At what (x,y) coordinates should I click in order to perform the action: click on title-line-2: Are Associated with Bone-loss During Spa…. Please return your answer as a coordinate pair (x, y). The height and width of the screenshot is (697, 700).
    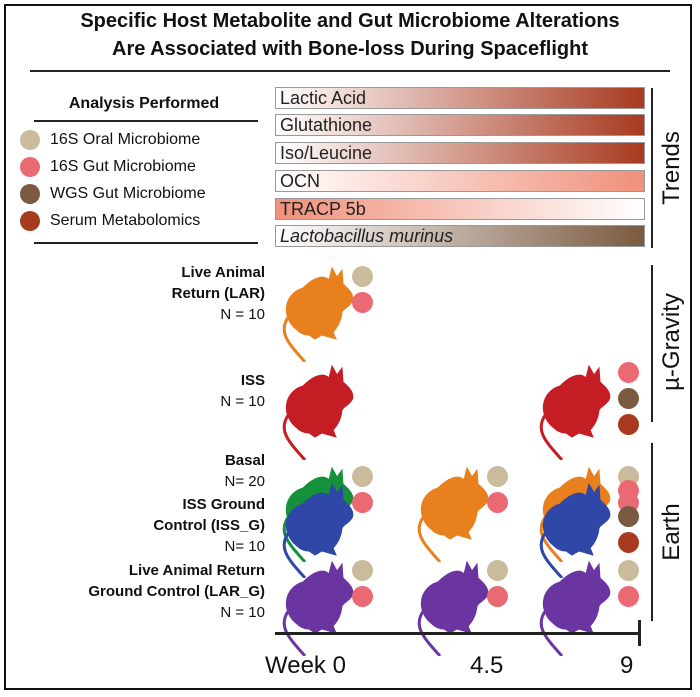
    Looking at the image, I should click on (350, 49).